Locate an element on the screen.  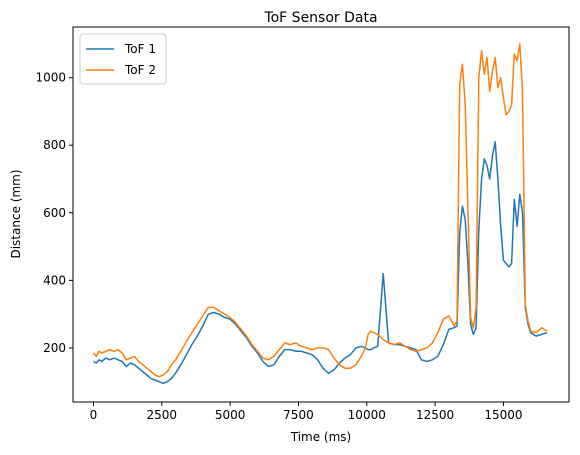
x-axis: 0 2500 5000 7500 10000 12500 15000 is located at coordinates (306, 412).